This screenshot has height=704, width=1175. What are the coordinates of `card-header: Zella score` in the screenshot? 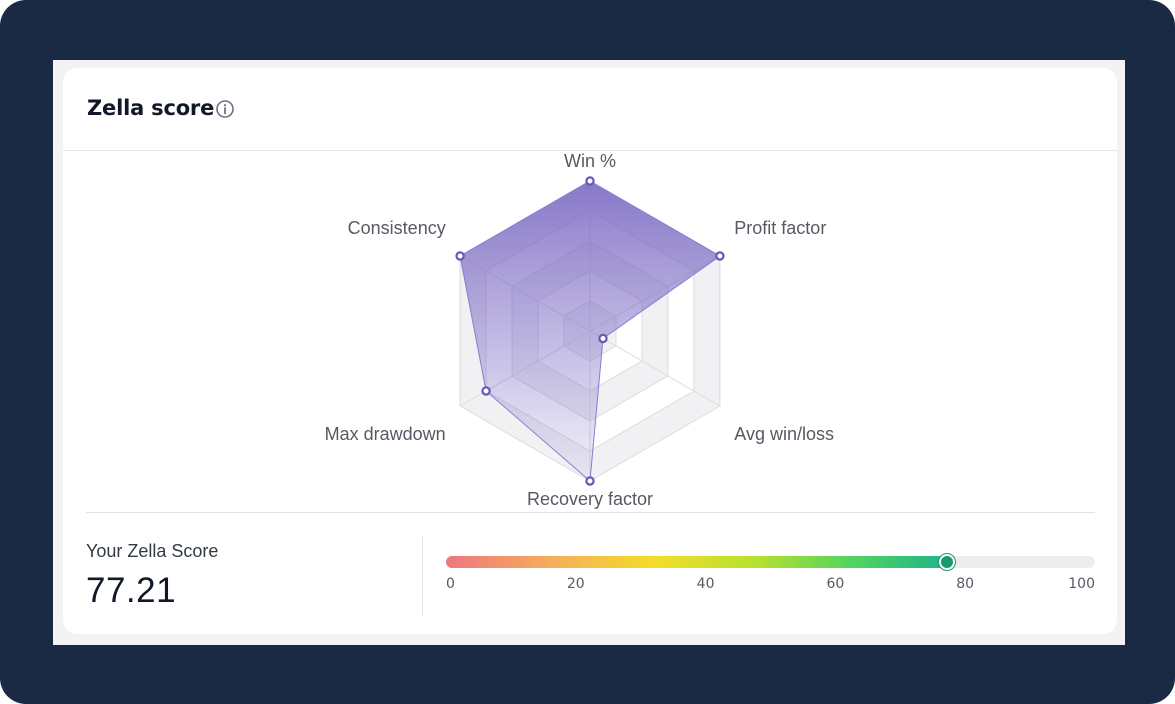 It's located at (590, 109).